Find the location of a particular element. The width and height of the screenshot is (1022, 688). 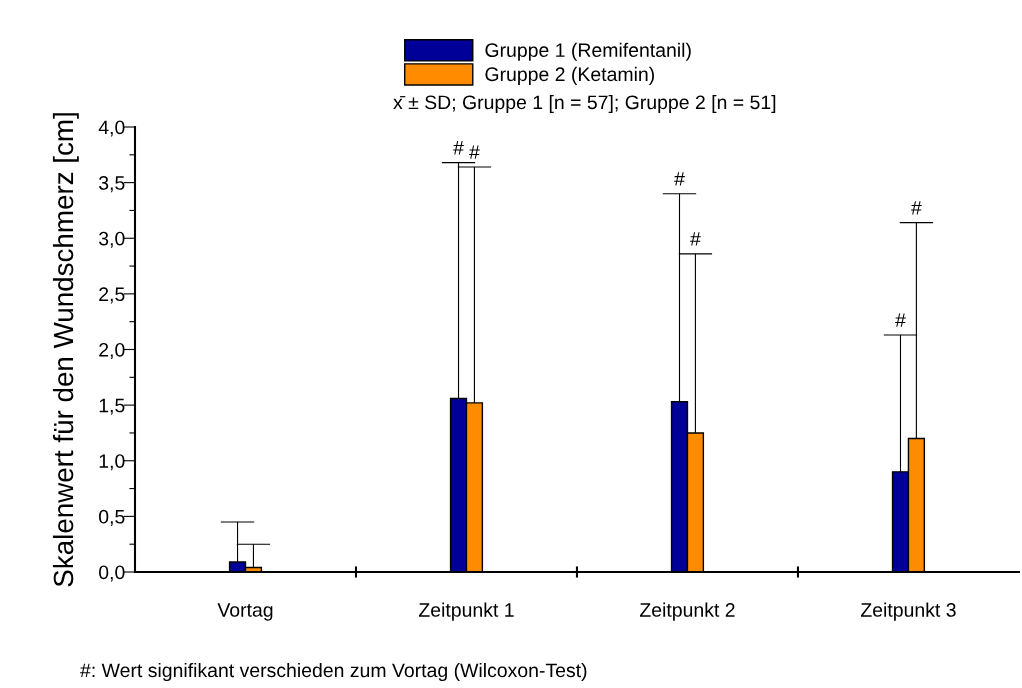

x-tick-label: Zeitpunkt 2 is located at coordinates (687, 611).